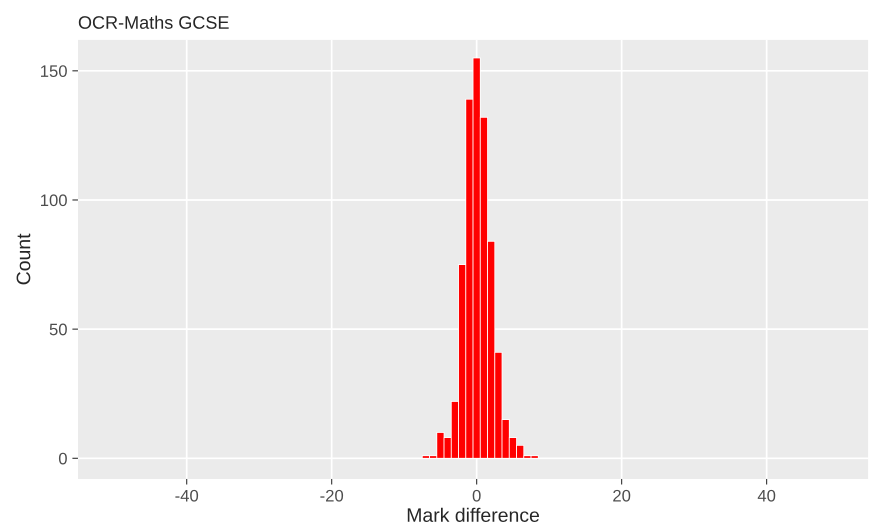 The image size is (876, 531). I want to click on y-tick-label: 100, so click(54, 200).